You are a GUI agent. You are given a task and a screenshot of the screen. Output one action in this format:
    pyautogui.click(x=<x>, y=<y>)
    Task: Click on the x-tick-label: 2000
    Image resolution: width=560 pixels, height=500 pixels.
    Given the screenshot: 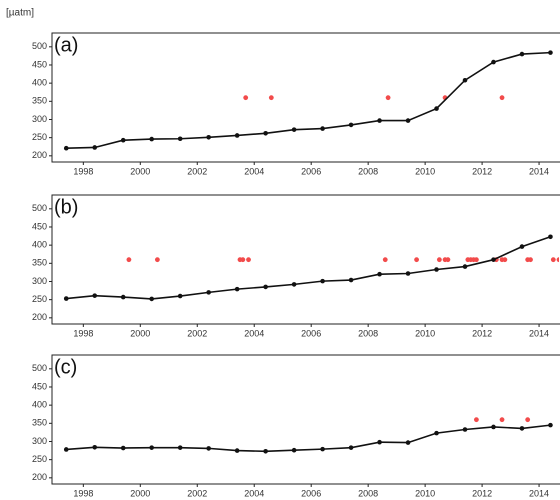 What is the action you would take?
    pyautogui.click(x=140, y=493)
    